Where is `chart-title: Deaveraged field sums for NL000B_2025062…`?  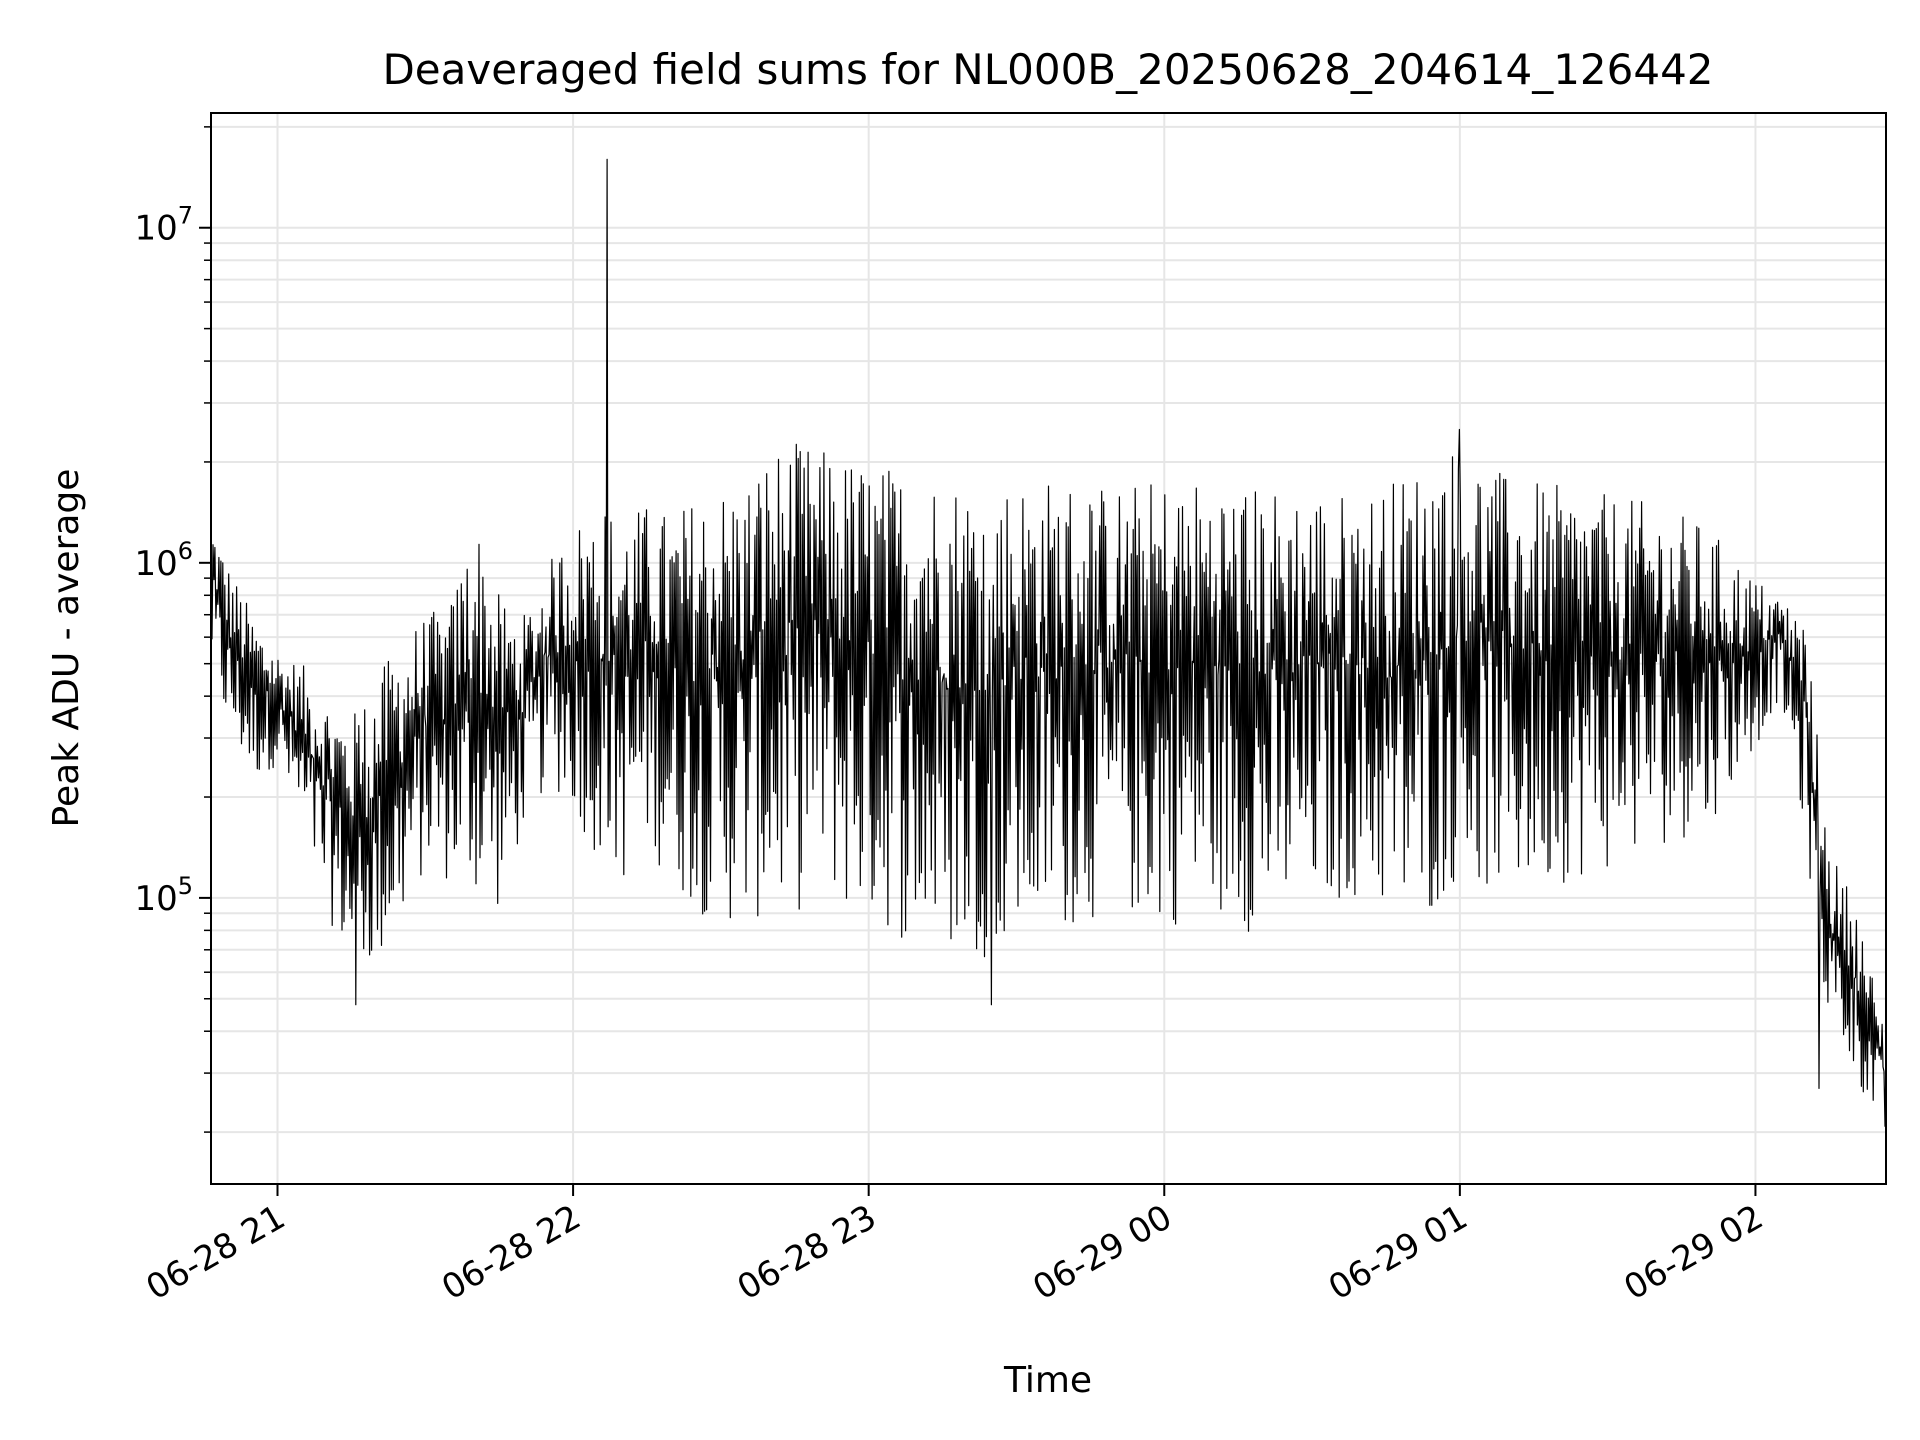
chart-title: Deaveraged field sums for NL000B_2025062… is located at coordinates (1047, 69).